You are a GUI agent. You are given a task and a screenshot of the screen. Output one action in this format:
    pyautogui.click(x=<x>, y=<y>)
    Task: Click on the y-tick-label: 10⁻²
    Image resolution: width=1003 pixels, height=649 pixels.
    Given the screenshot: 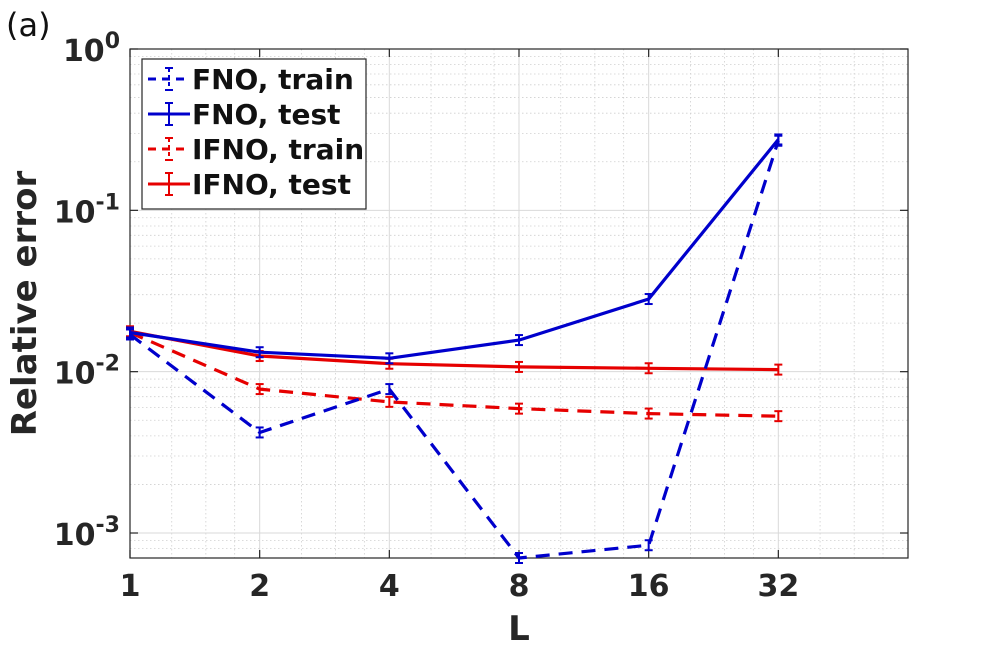 What is the action you would take?
    pyautogui.click(x=87, y=372)
    